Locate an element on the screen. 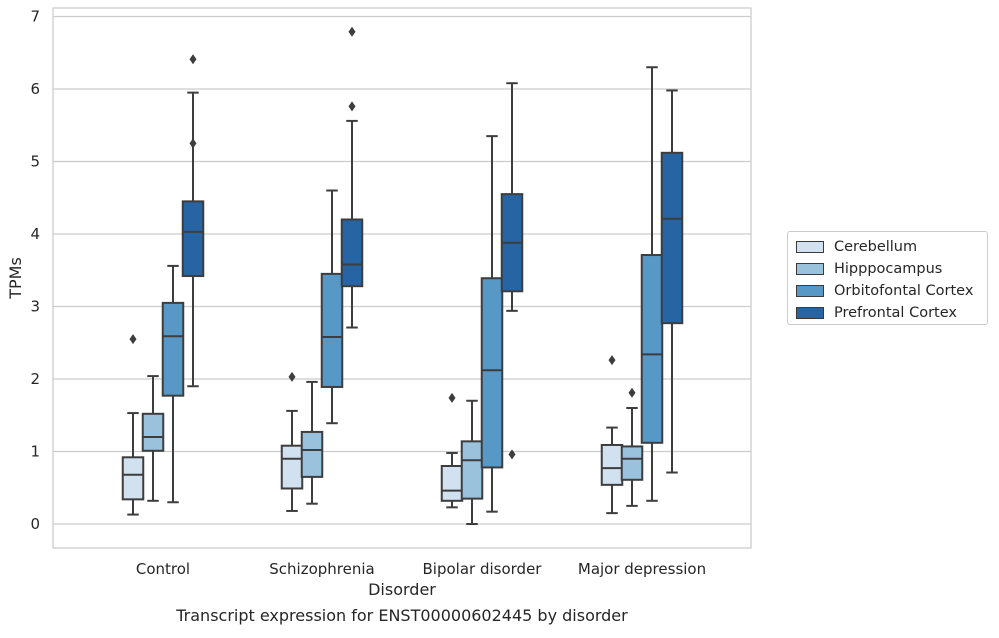 Image resolution: width=999 pixels, height=638 pixels. series-cerebellum is located at coordinates (372, 425).